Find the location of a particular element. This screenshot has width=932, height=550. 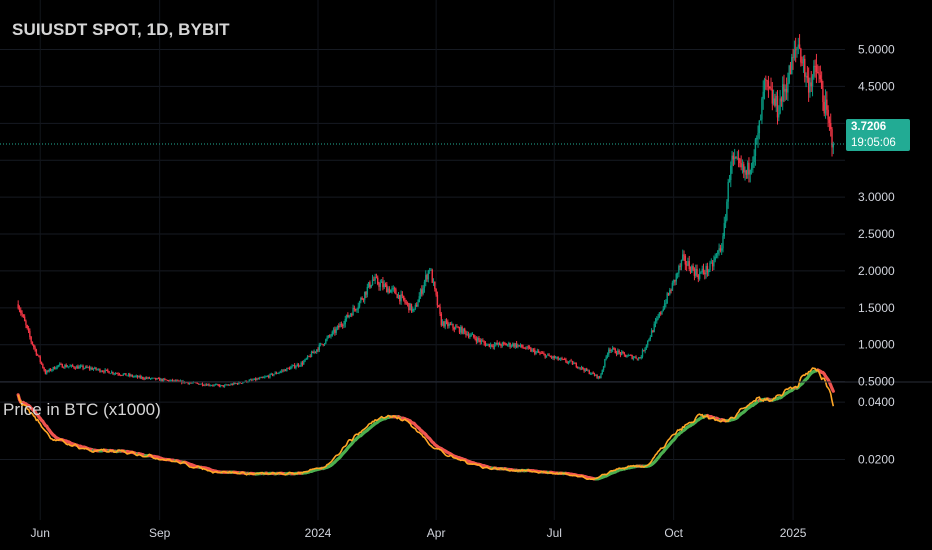

slow-line-segment is located at coordinates (832, 389).